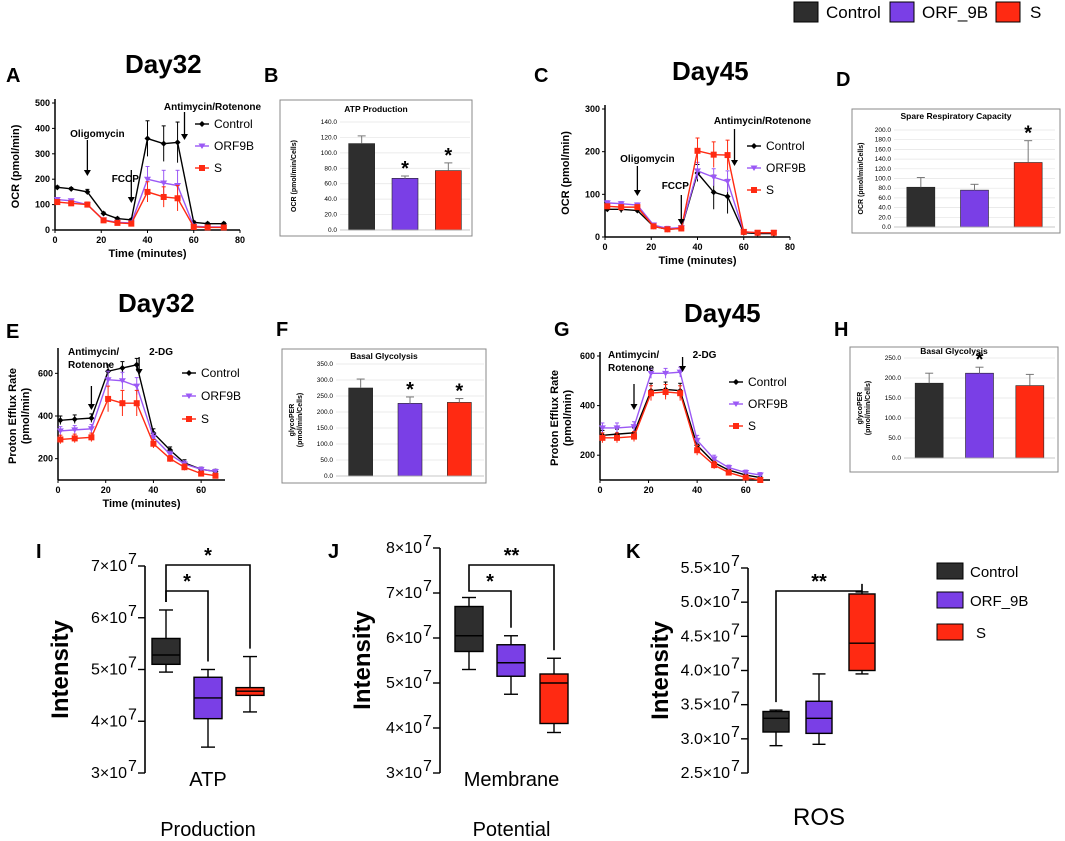  What do you see at coordinates (592, 109) in the screenshot?
I see `y-tick-label: 300` at bounding box center [592, 109].